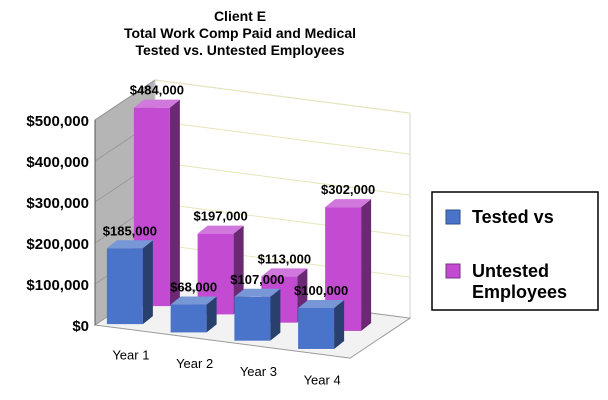 Image resolution: width=608 pixels, height=400 pixels. What do you see at coordinates (285, 258) in the screenshot?
I see `data-label: $113,000` at bounding box center [285, 258].